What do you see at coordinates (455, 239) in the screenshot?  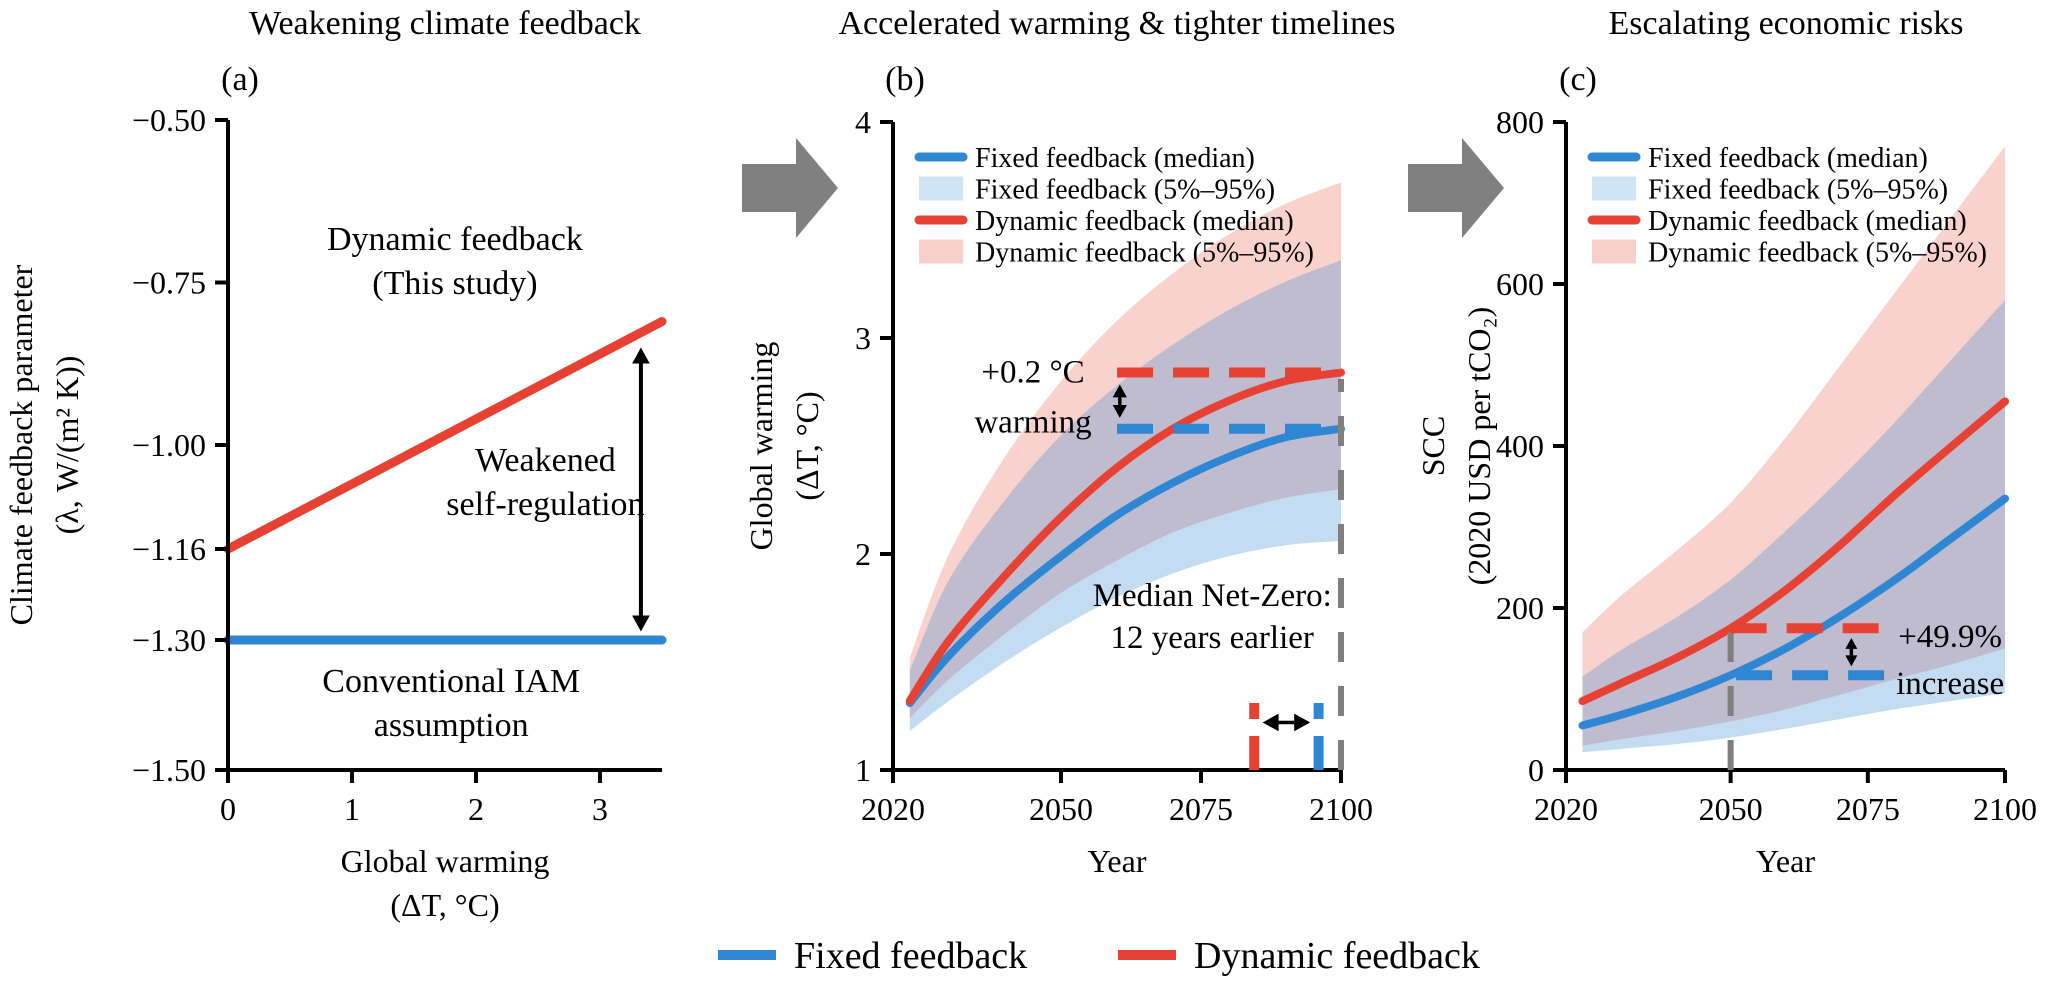 I see `panel-a-dynamic-feedback-label: Dynamic feedback` at bounding box center [455, 239].